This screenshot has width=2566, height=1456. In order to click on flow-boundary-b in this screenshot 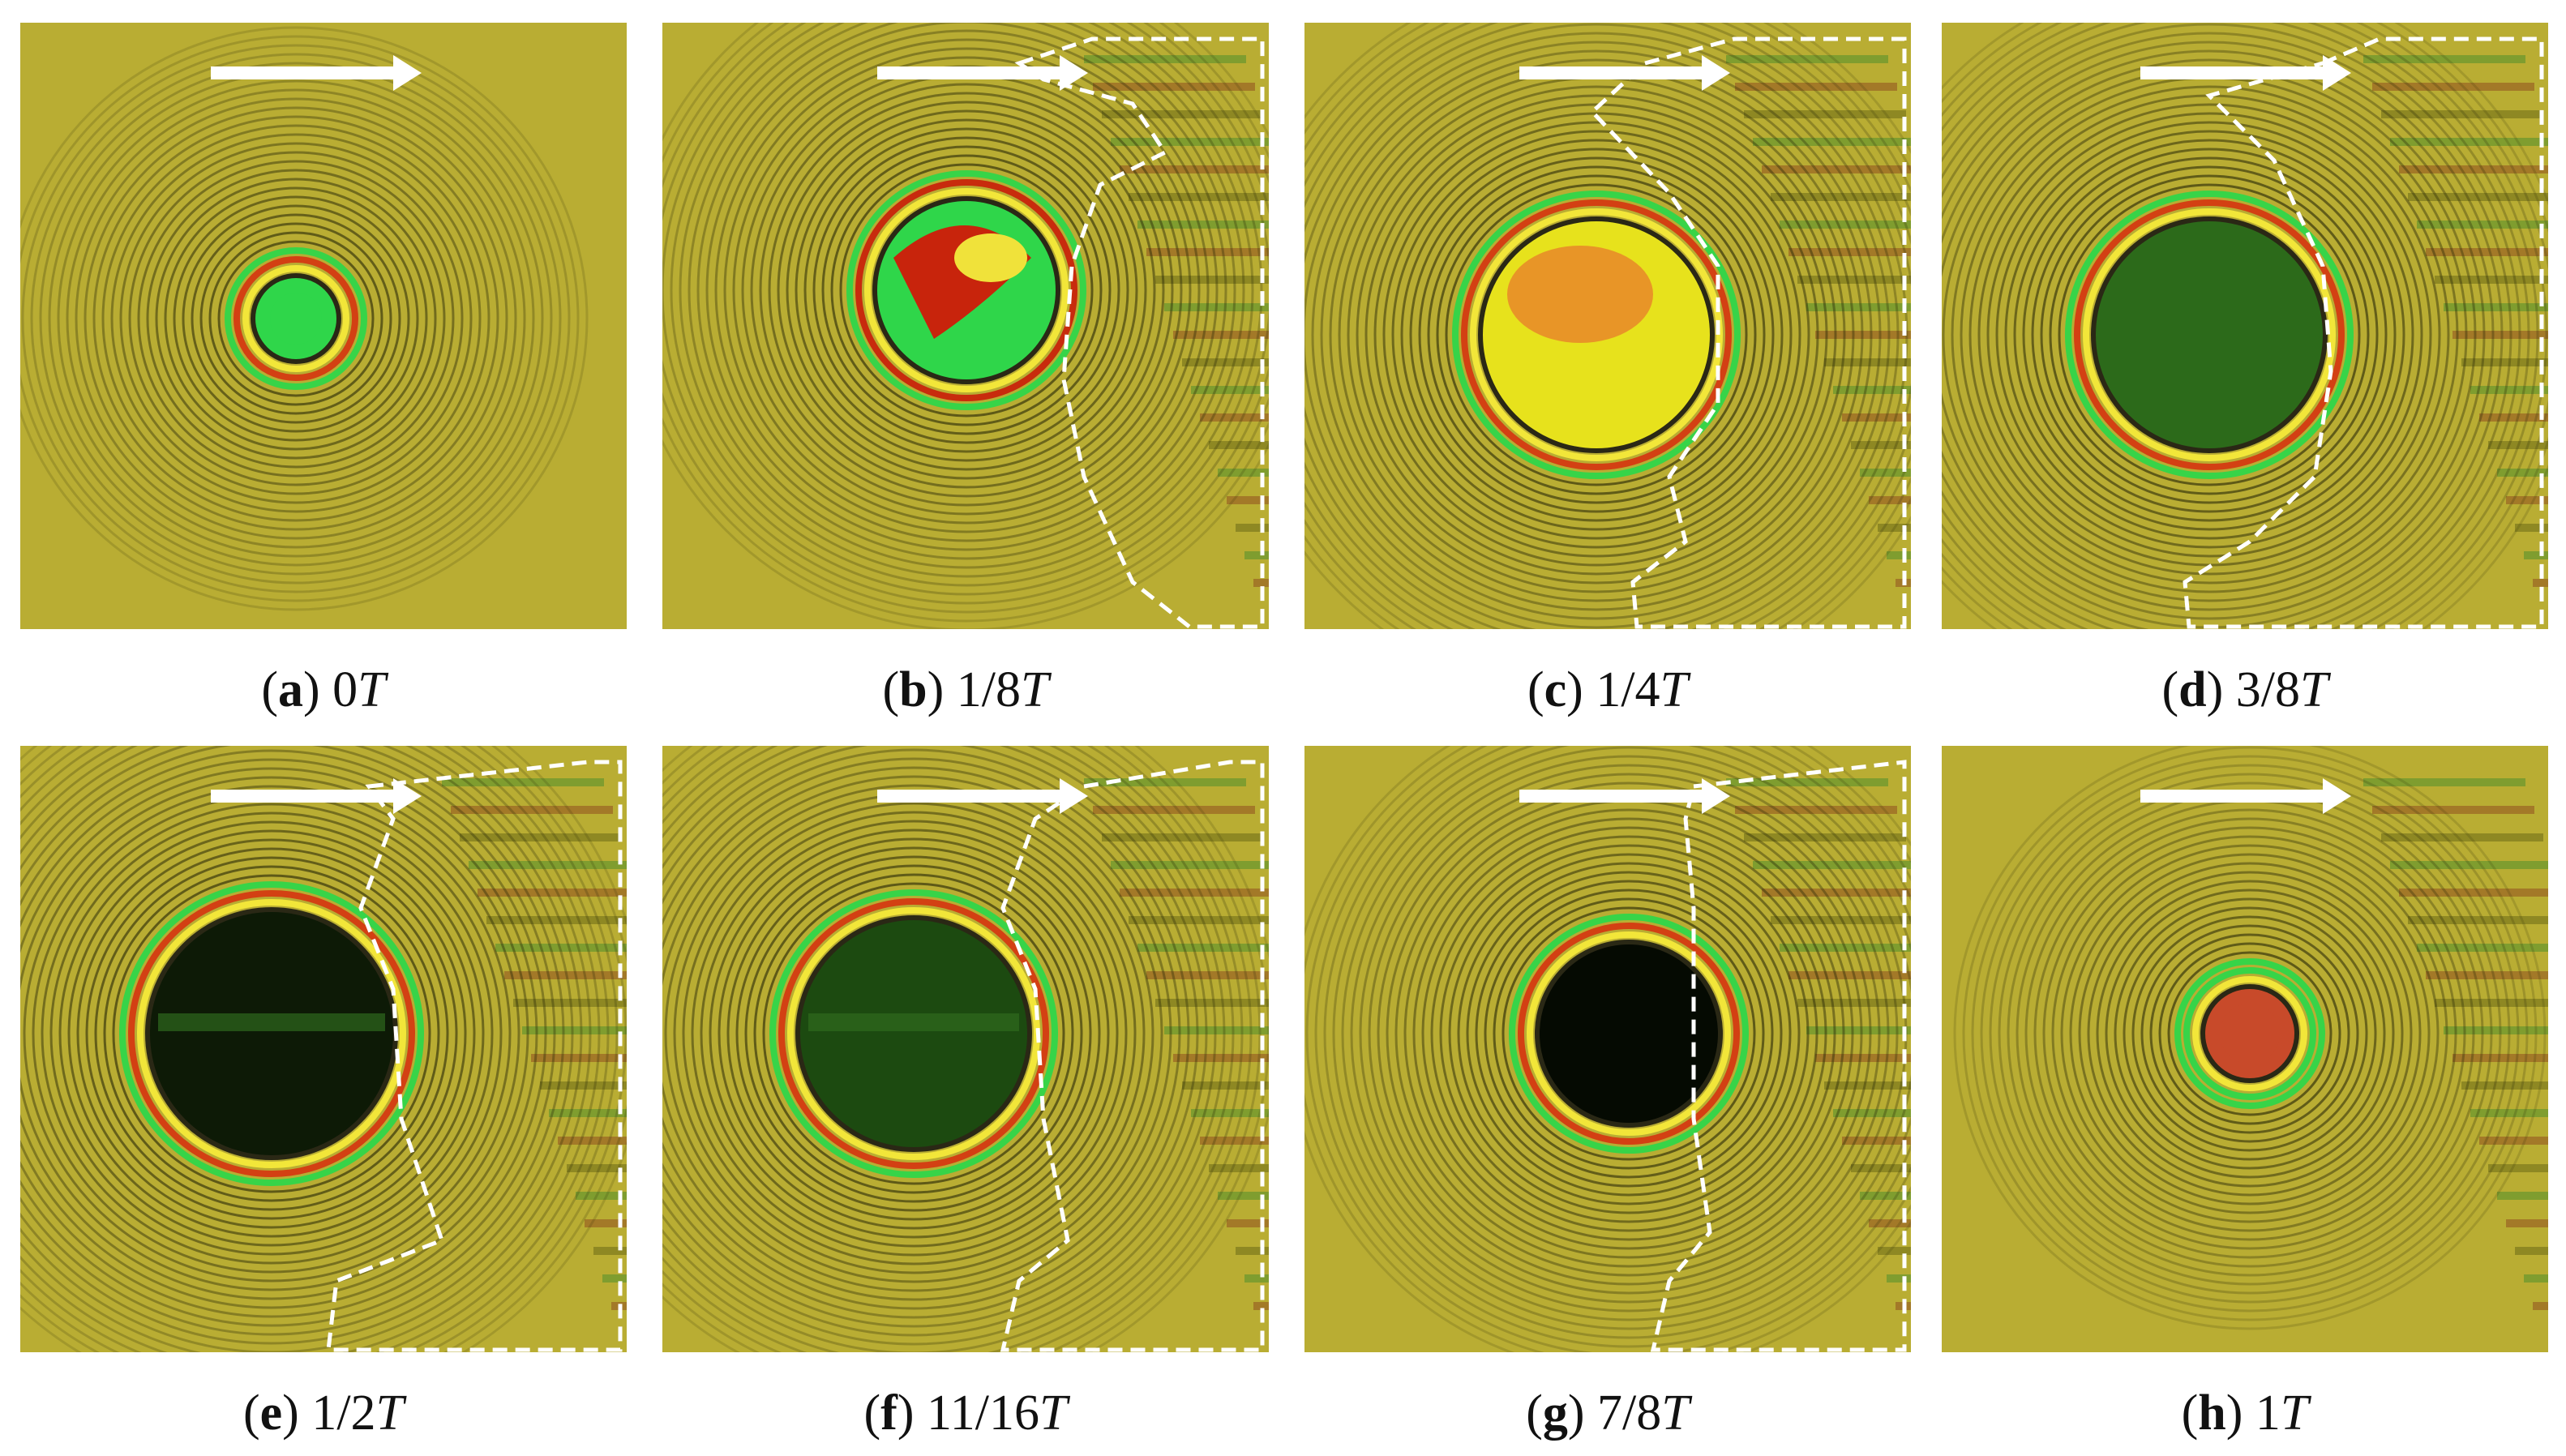, I will do `click(1139, 332)`.